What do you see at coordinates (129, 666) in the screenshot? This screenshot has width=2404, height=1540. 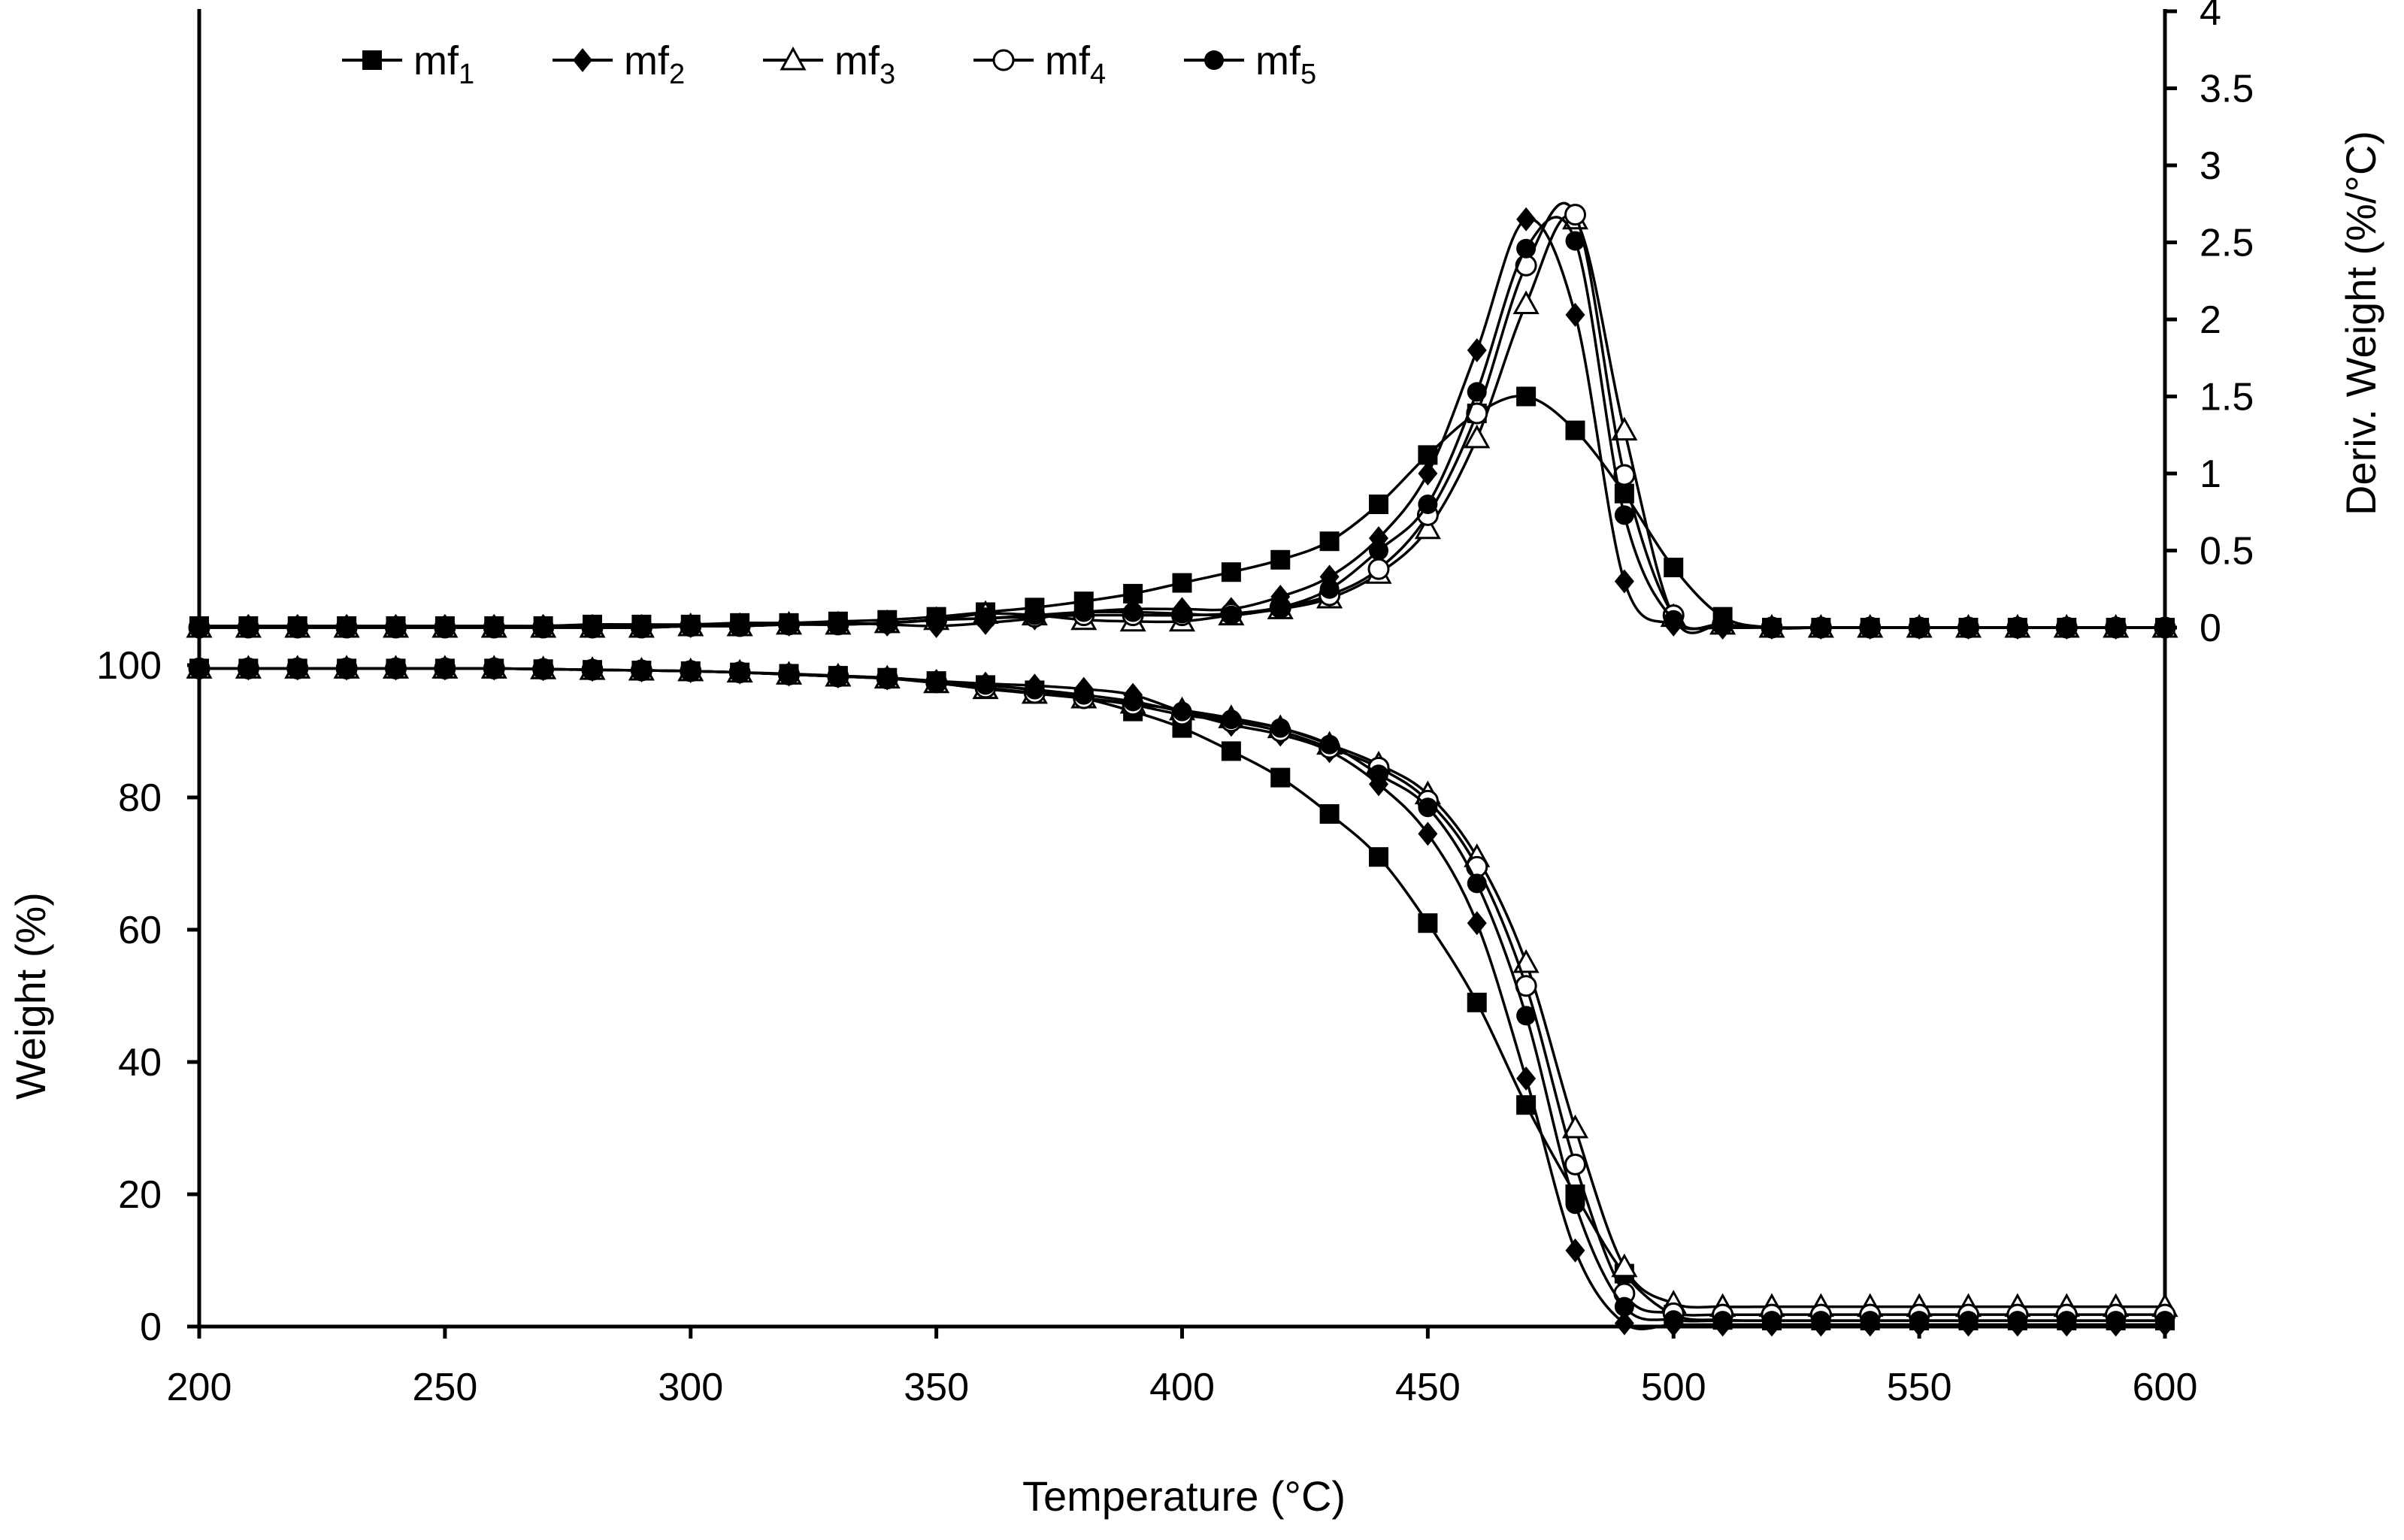 I see `left-tick-label: 100` at bounding box center [129, 666].